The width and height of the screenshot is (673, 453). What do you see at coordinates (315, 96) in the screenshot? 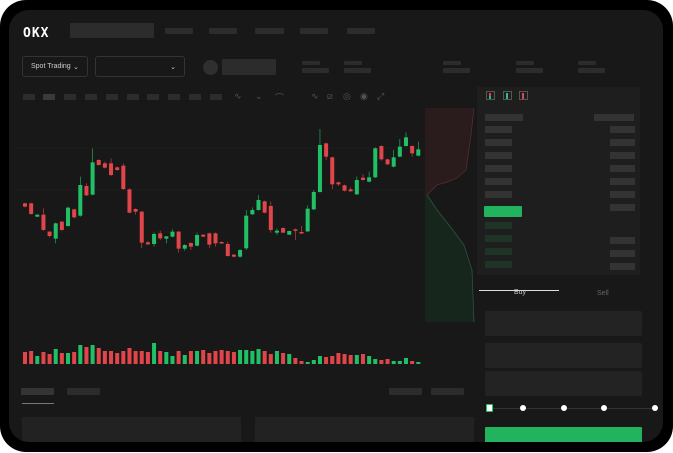
I see `wave-icon: ∿` at bounding box center [315, 96].